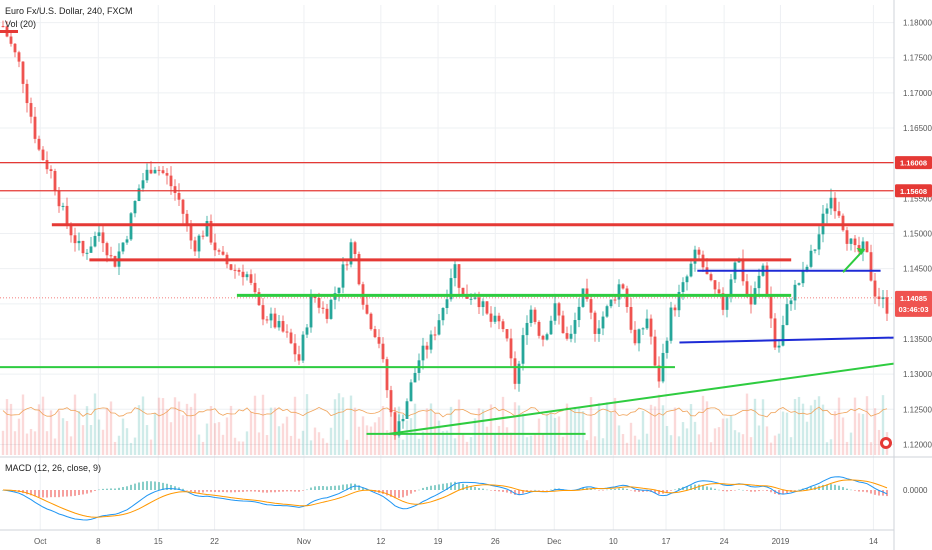 The image size is (932, 550). Describe the element at coordinates (913, 191) in the screenshot. I see `price-level-badge: 1.15608` at that location.